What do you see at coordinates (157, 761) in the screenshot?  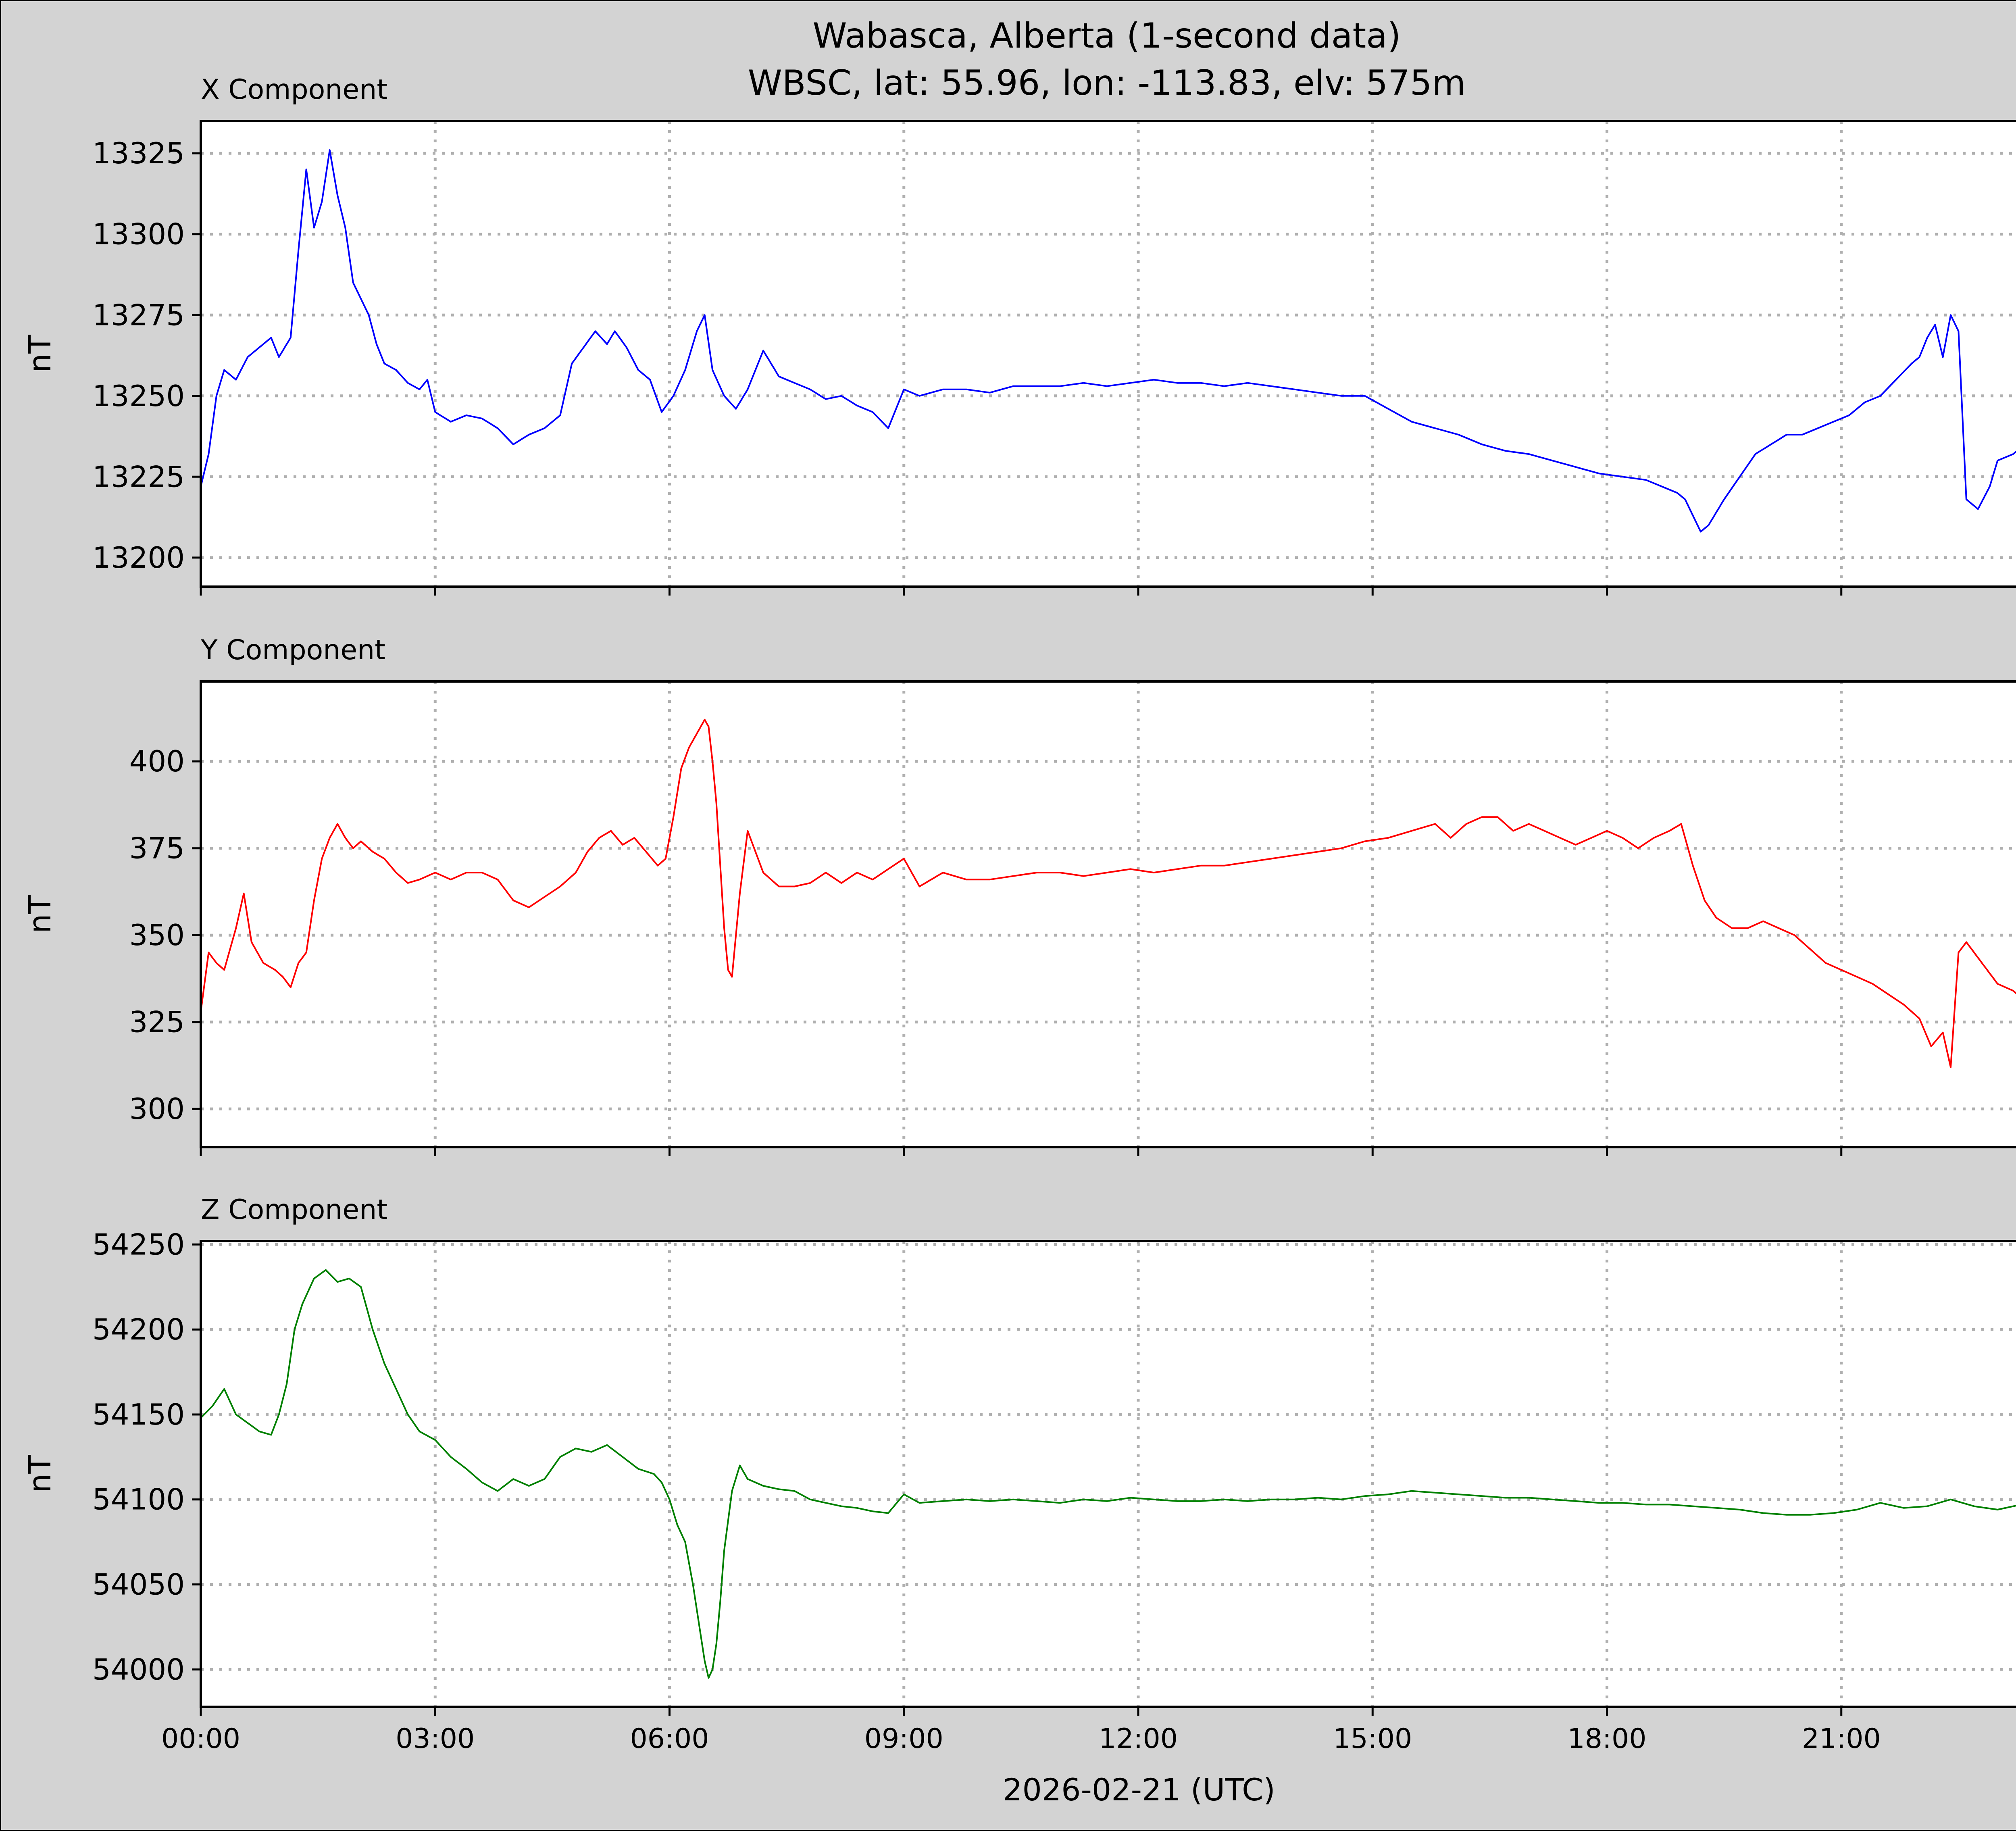 I see `y-tick-label: 400` at bounding box center [157, 761].